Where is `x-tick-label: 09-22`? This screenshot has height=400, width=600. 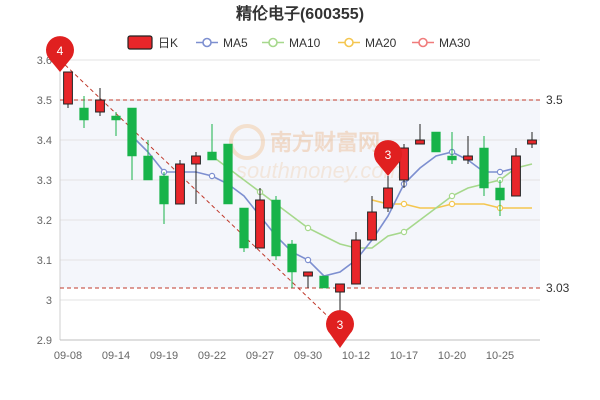 x-tick-label: 09-22 is located at coordinates (212, 356).